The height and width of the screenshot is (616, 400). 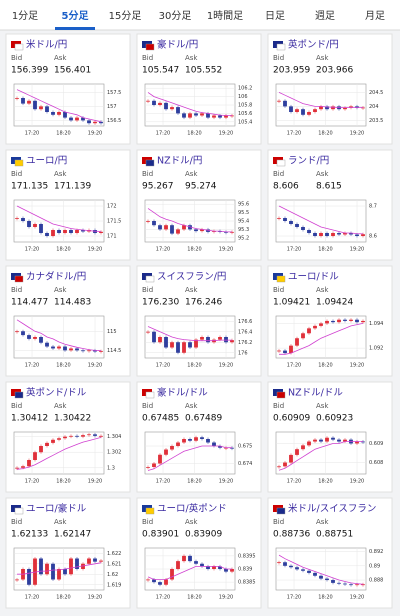 I want to click on pair-name: ユーロ/英ポンド, so click(x=192, y=509).